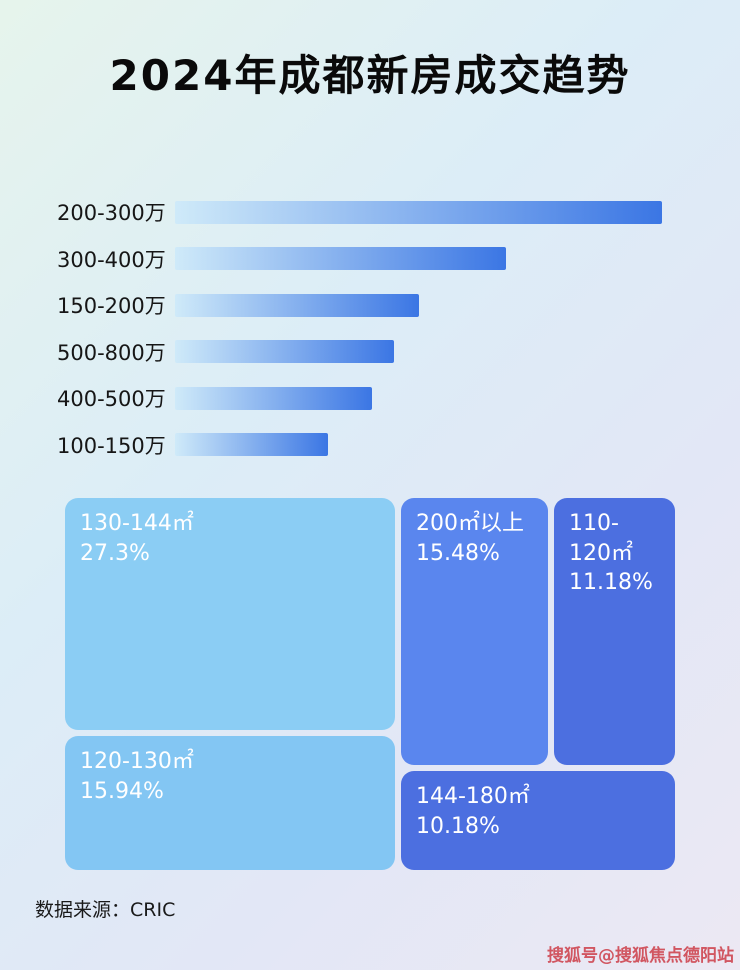 The width and height of the screenshot is (740, 970). What do you see at coordinates (473, 796) in the screenshot?
I see `treemap-block-label: 144-180㎡` at bounding box center [473, 796].